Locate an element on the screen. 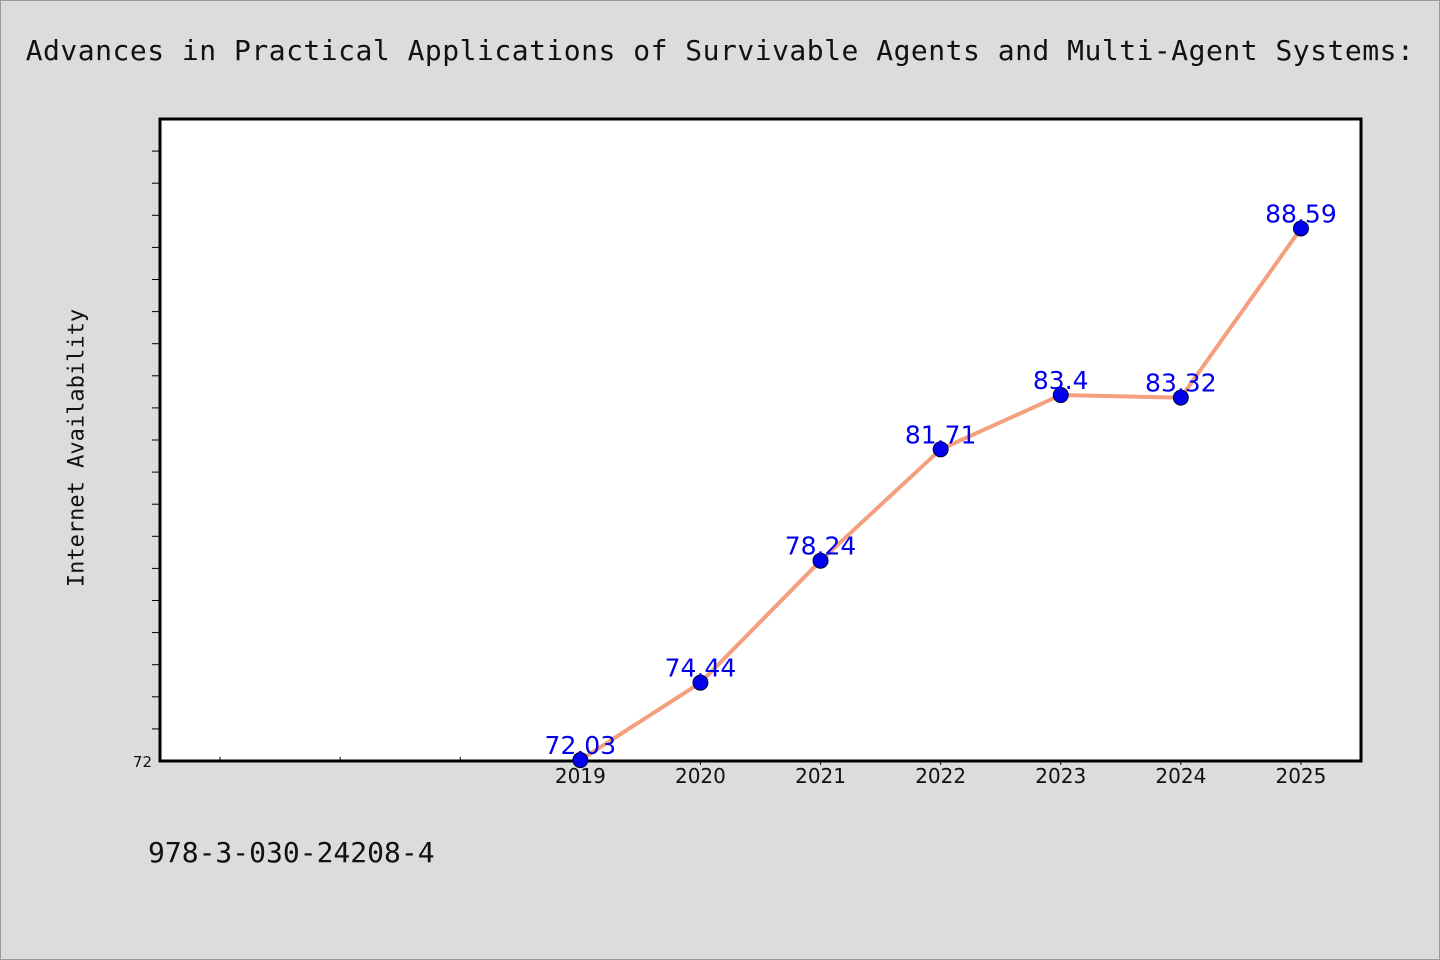 Image resolution: width=1440 pixels, height=960 pixels. x-tick-label: 2023 is located at coordinates (1060, 776).